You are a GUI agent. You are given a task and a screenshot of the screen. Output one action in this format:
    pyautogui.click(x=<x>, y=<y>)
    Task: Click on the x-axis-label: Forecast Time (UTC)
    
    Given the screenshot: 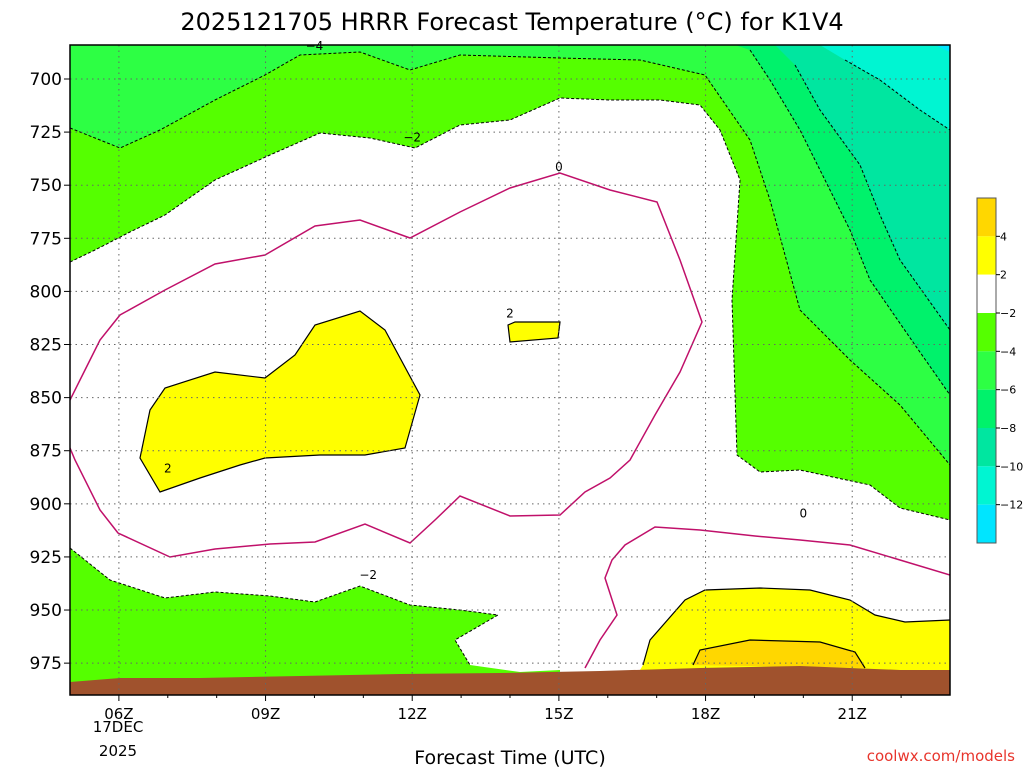 What is the action you would take?
    pyautogui.click(x=509, y=757)
    